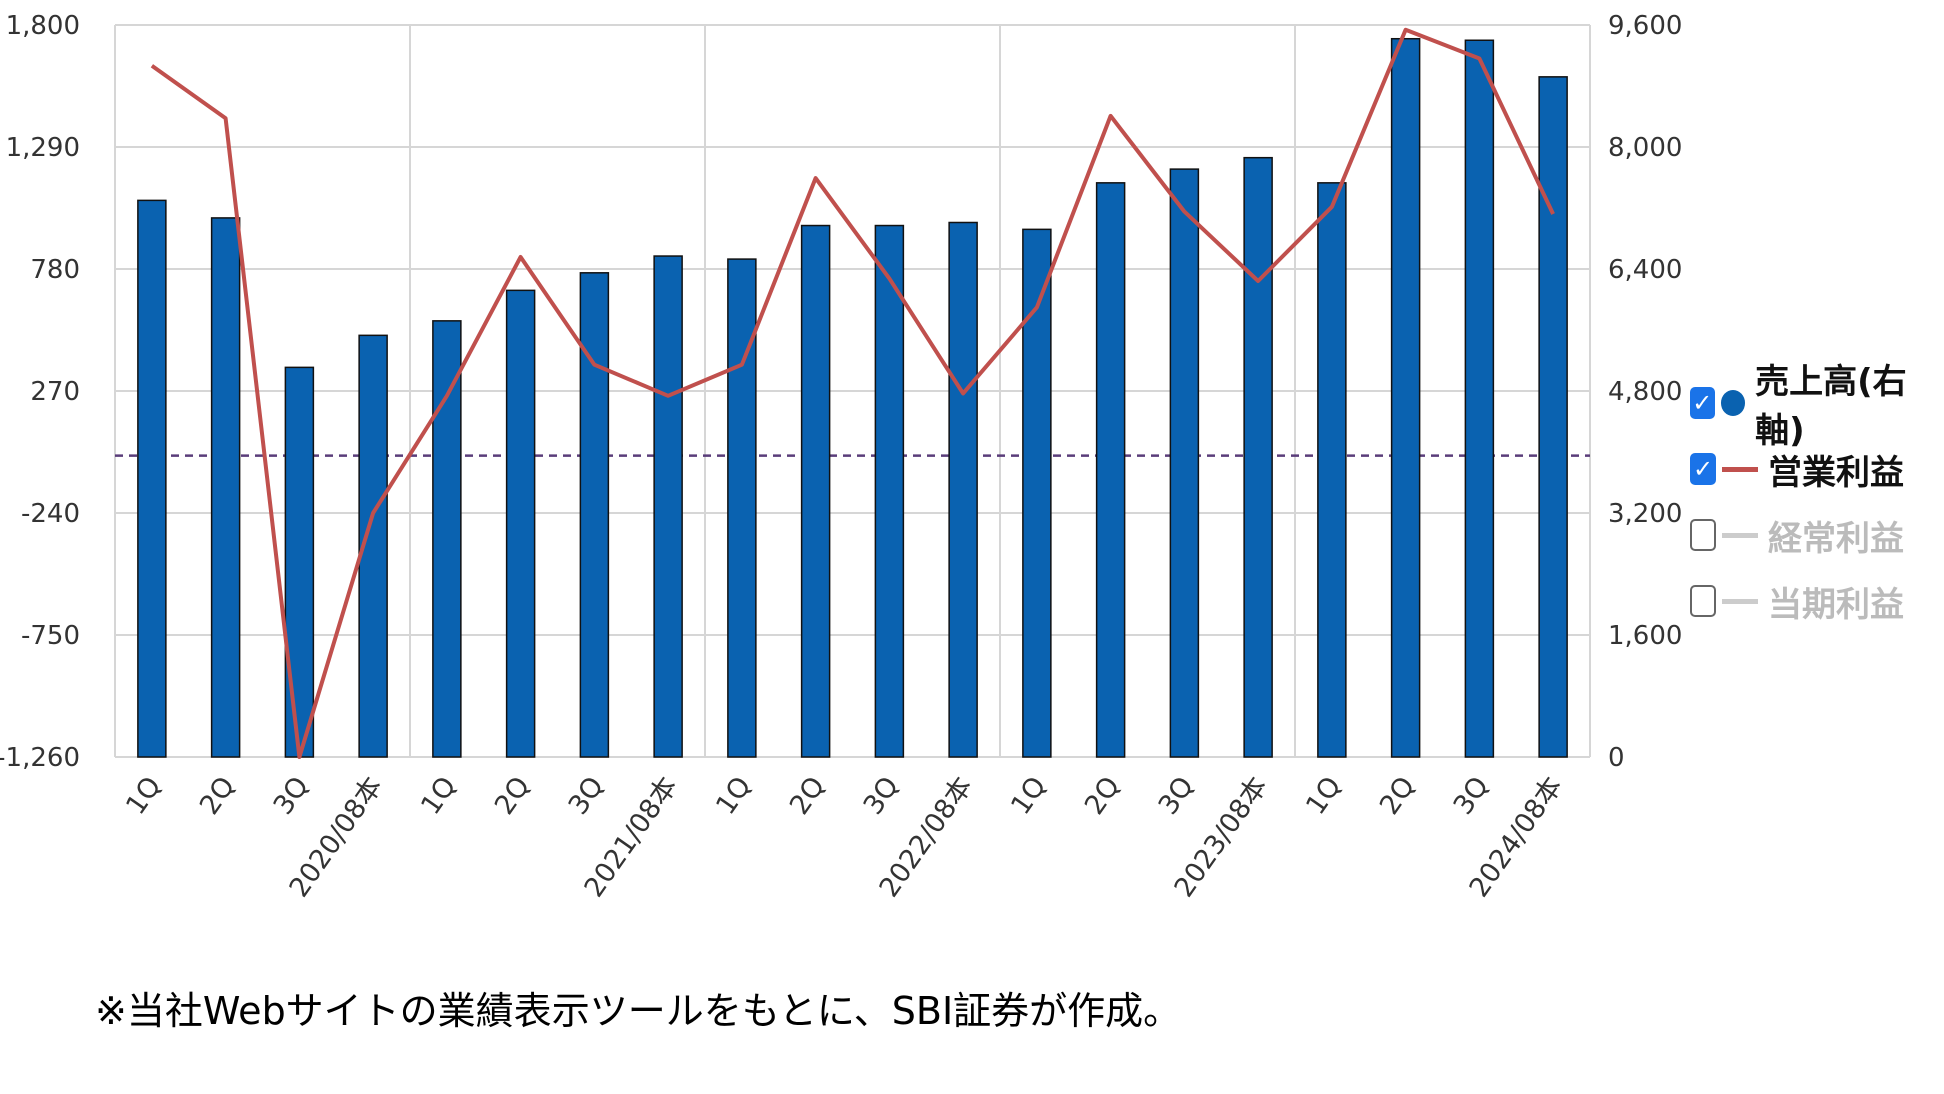  I want to click on left-tick-label: 1,290, so click(43, 148).